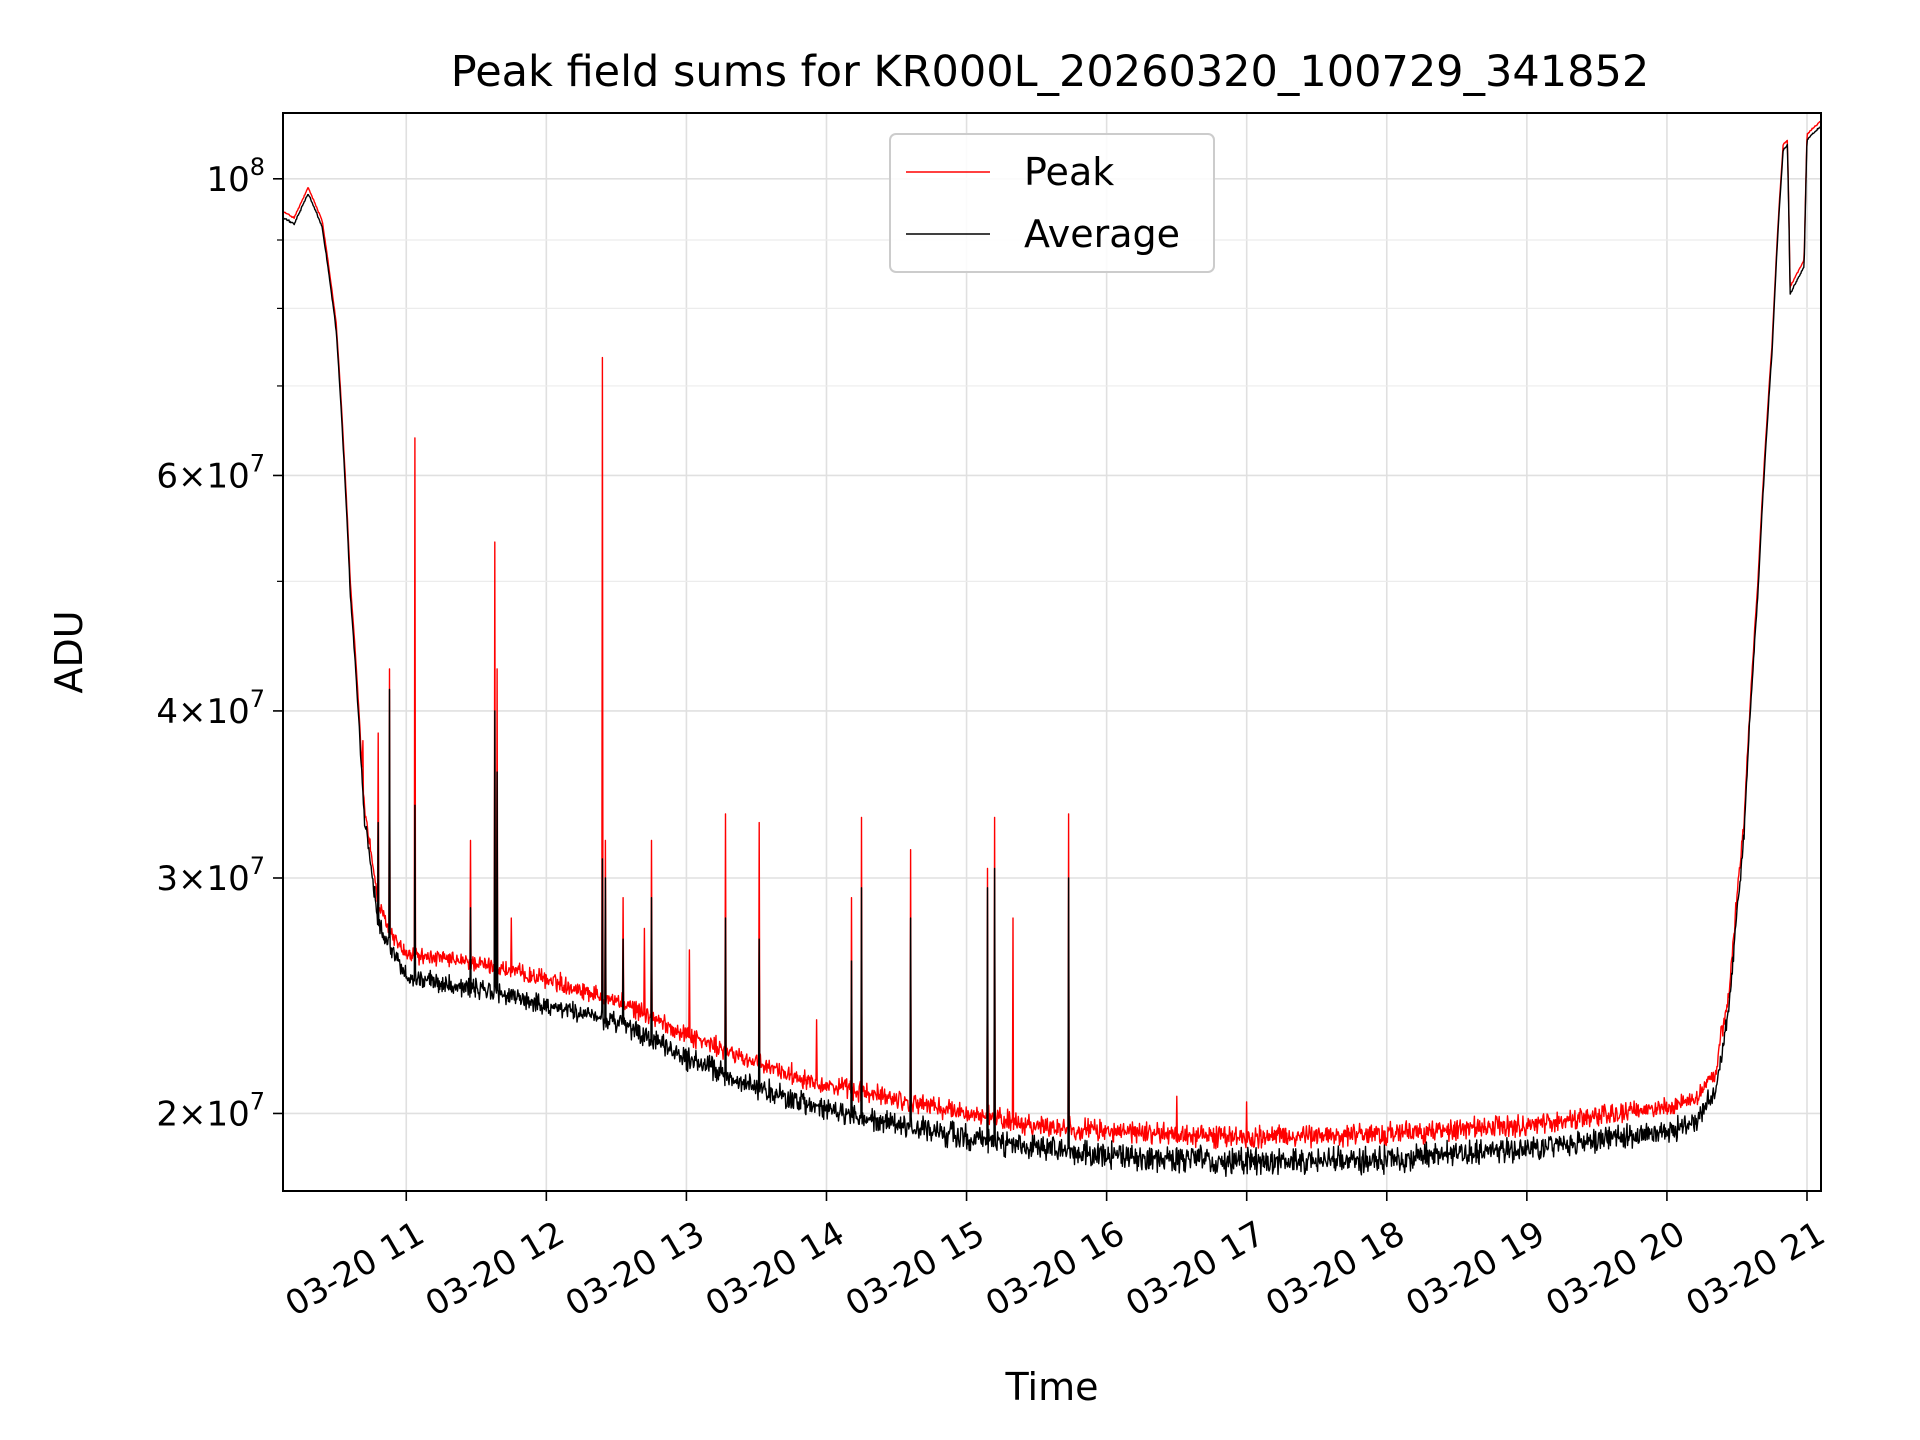  Describe the element at coordinates (210, 875) in the screenshot. I see `y-tick-label: 3×107` at that location.